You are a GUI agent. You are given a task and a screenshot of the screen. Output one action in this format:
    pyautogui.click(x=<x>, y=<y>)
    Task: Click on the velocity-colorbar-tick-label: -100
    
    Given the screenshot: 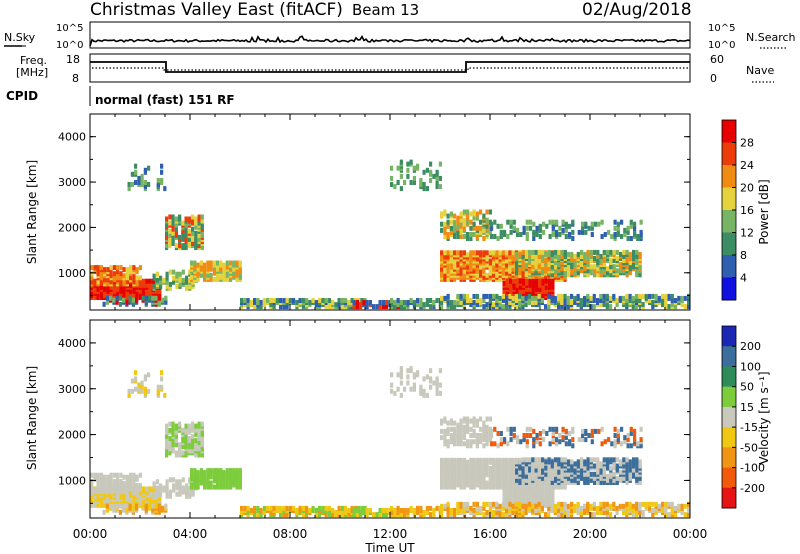 What is the action you would take?
    pyautogui.click(x=752, y=468)
    